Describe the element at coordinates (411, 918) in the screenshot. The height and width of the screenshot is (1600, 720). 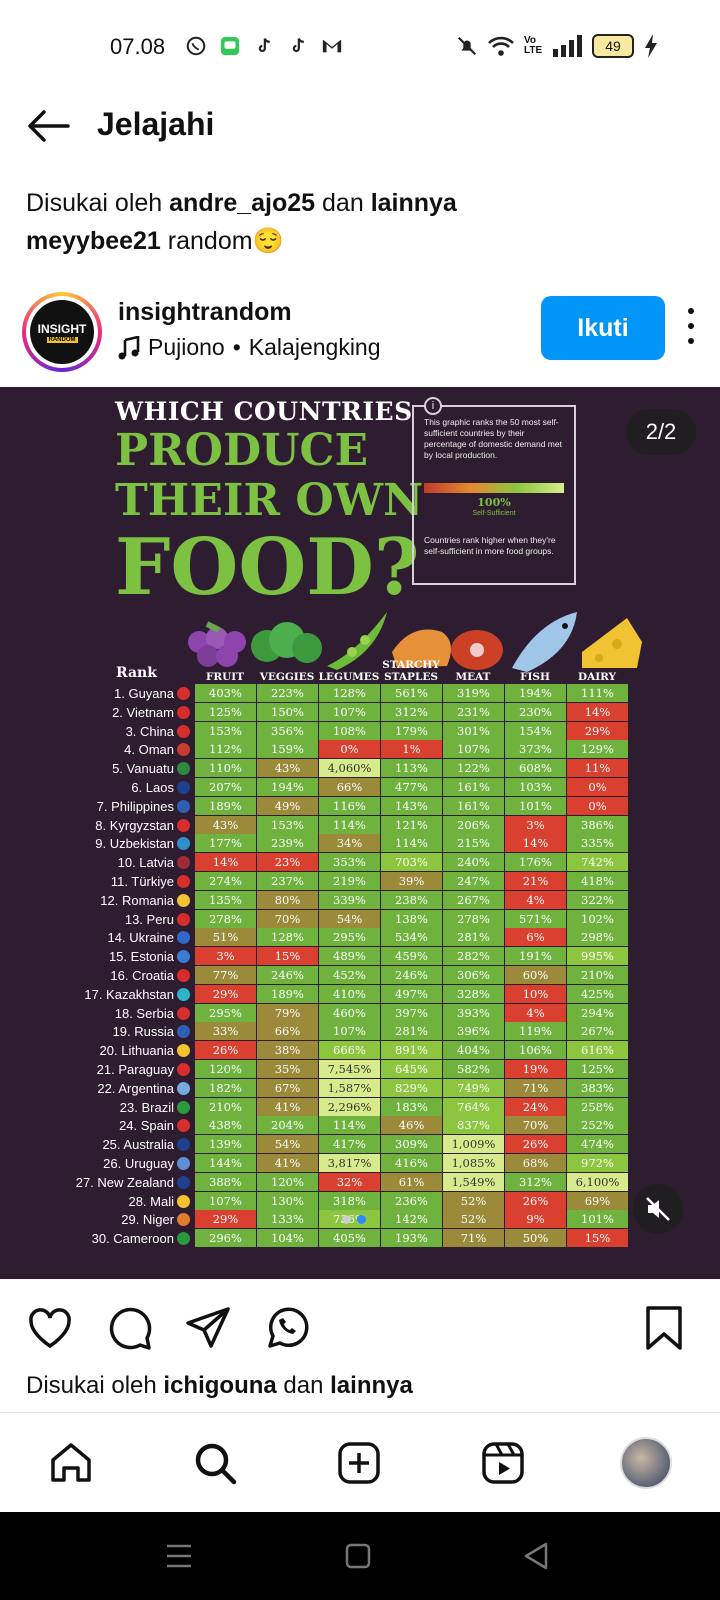
I see `table-cell: 138%` at that location.